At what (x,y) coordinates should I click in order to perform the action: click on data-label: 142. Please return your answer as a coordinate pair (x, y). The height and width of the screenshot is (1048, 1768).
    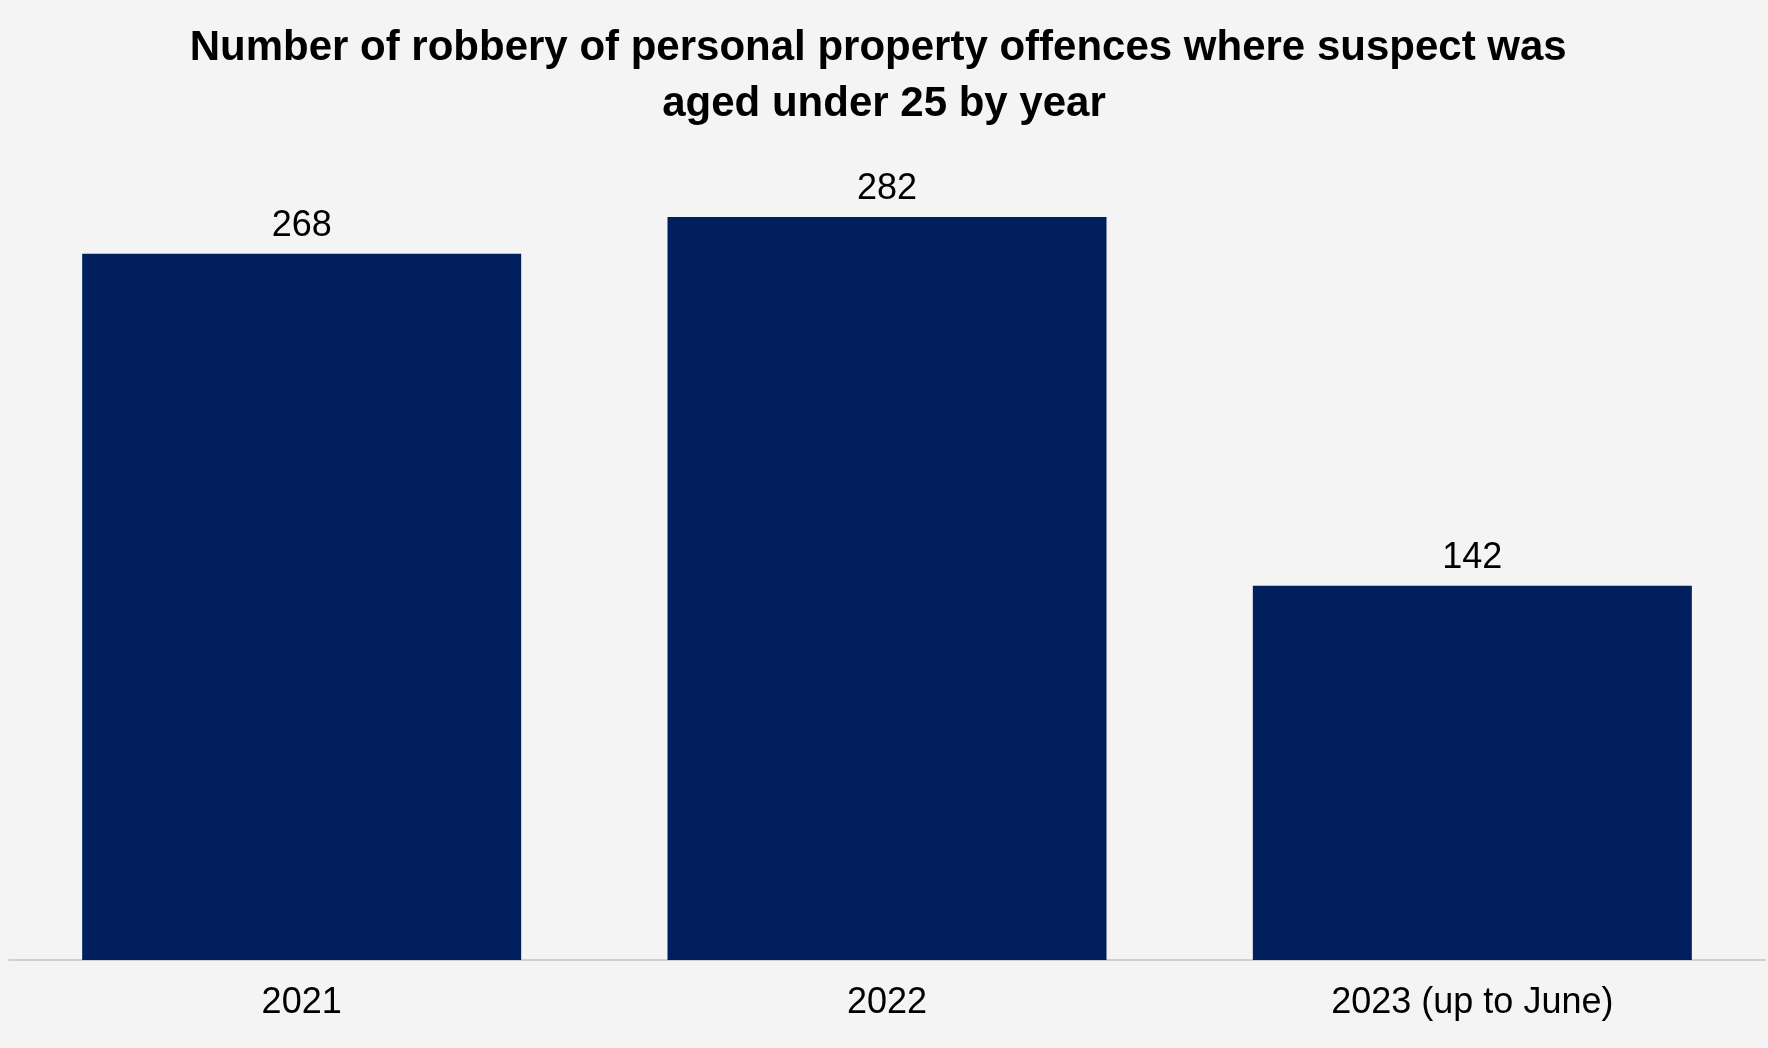
    Looking at the image, I should click on (1472, 556).